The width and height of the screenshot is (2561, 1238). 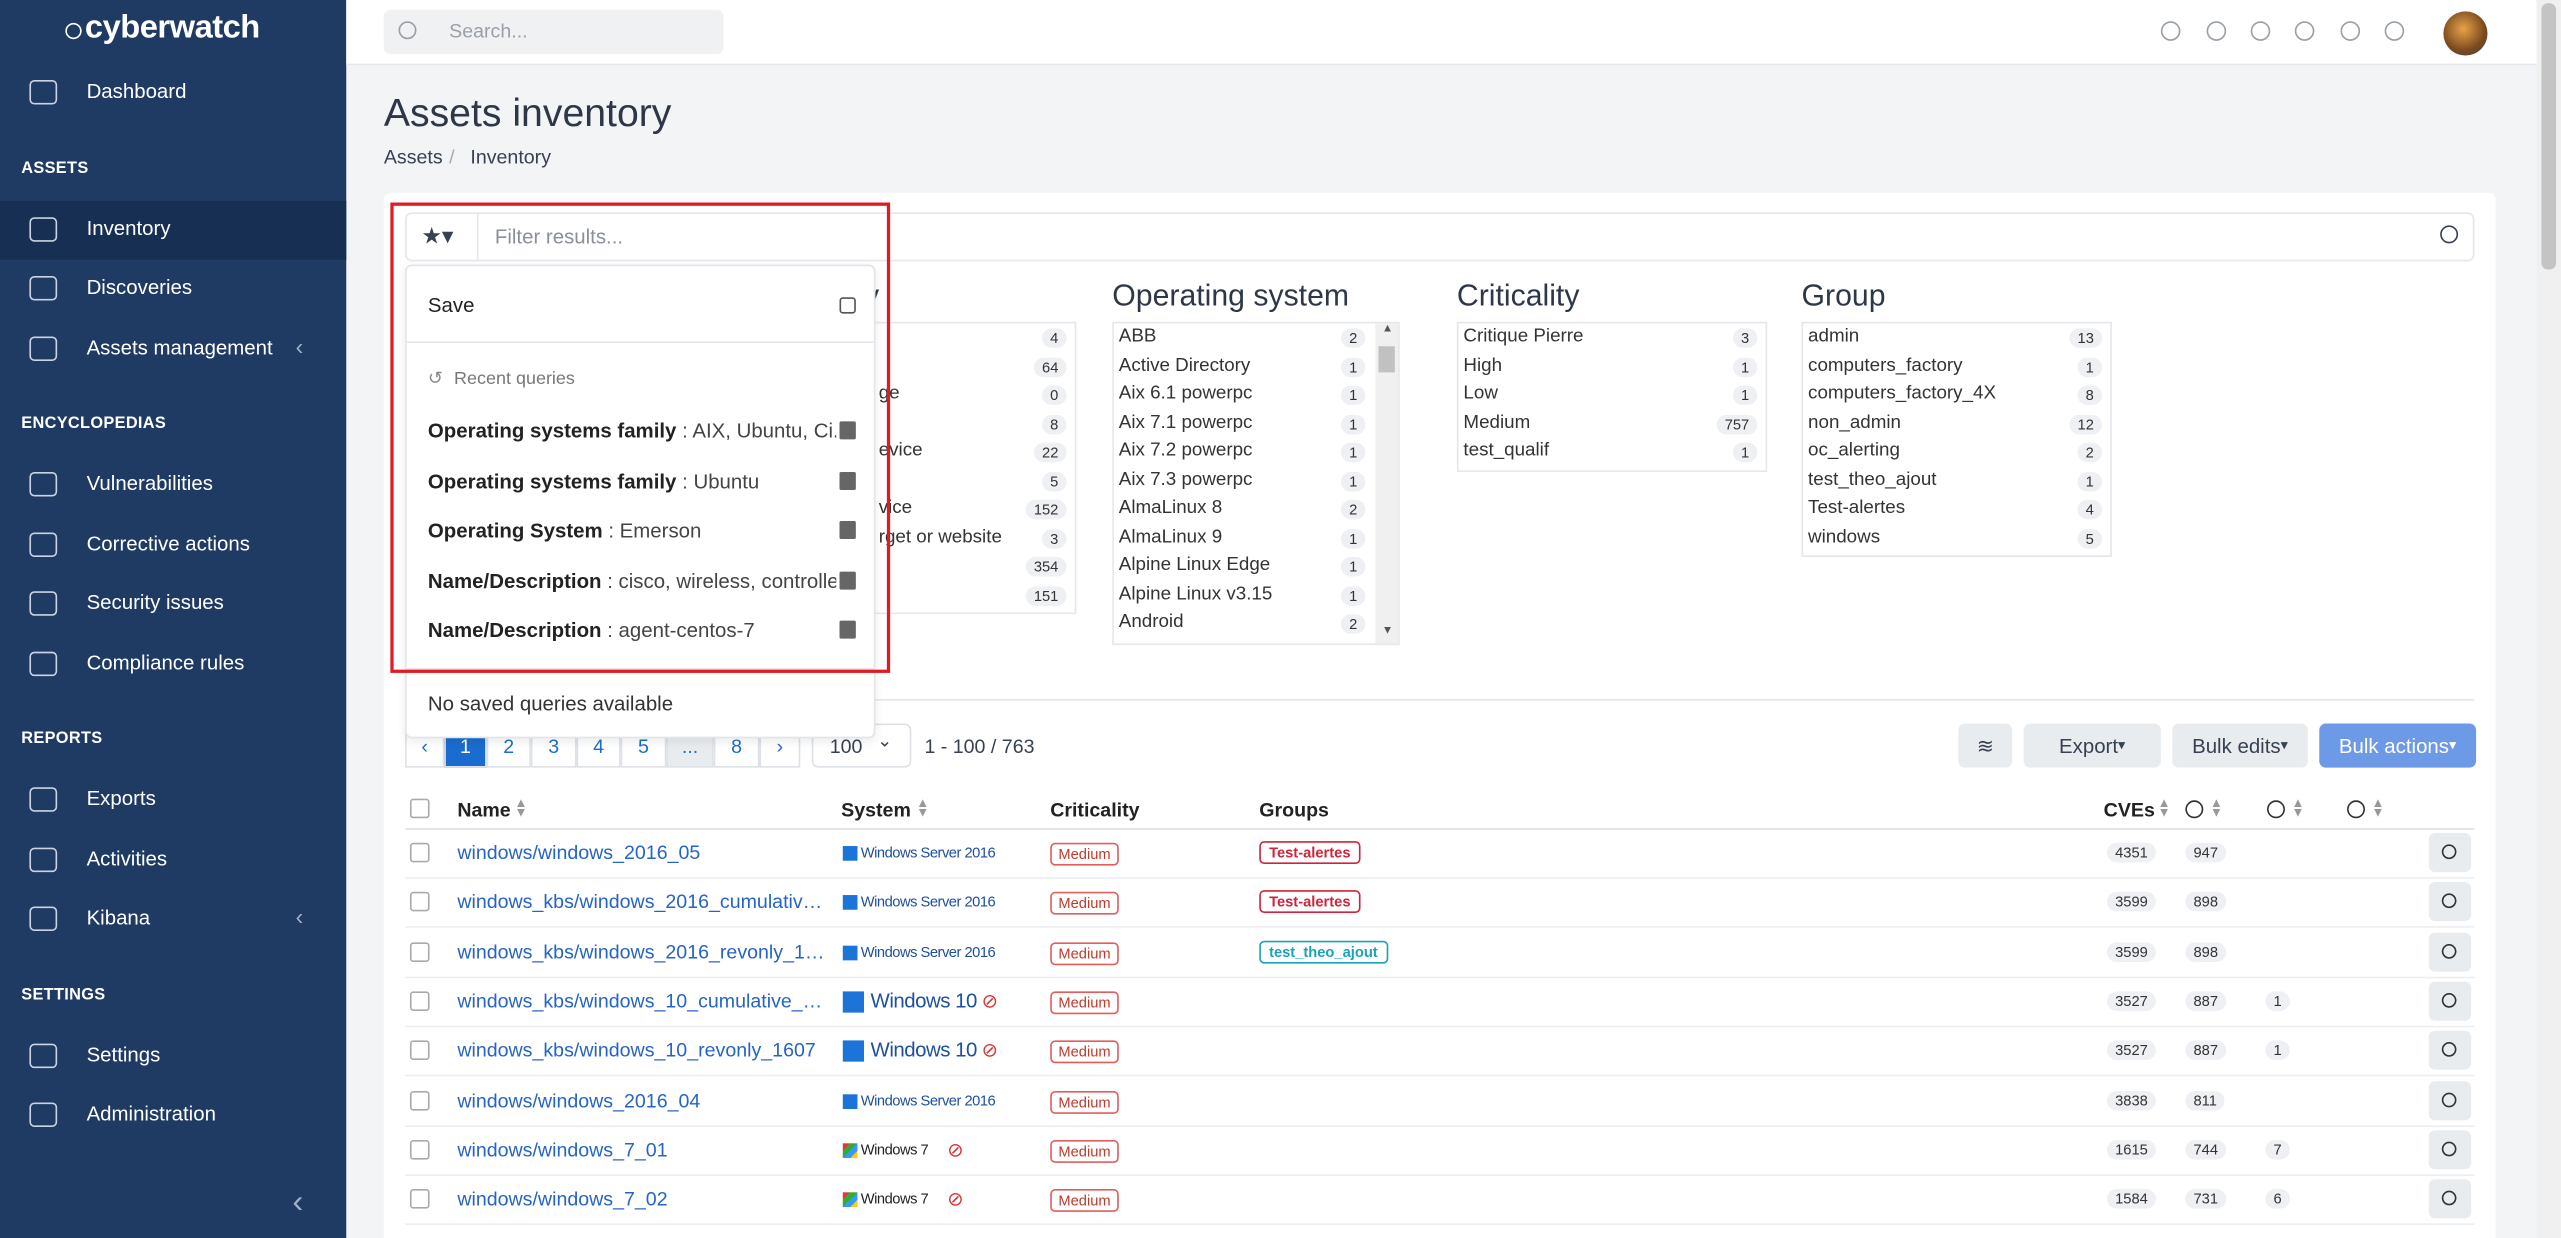 I want to click on nav-active, so click(x=173, y=230).